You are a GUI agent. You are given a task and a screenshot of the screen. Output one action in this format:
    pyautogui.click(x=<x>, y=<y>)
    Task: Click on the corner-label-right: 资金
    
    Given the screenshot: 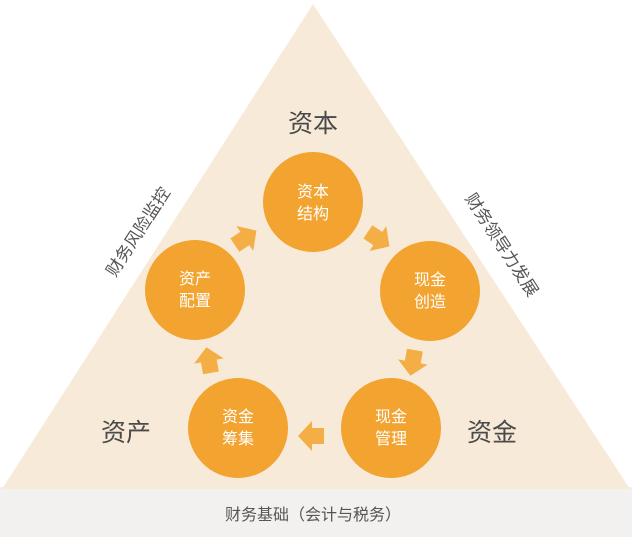 What is the action you would take?
    pyautogui.click(x=492, y=432)
    